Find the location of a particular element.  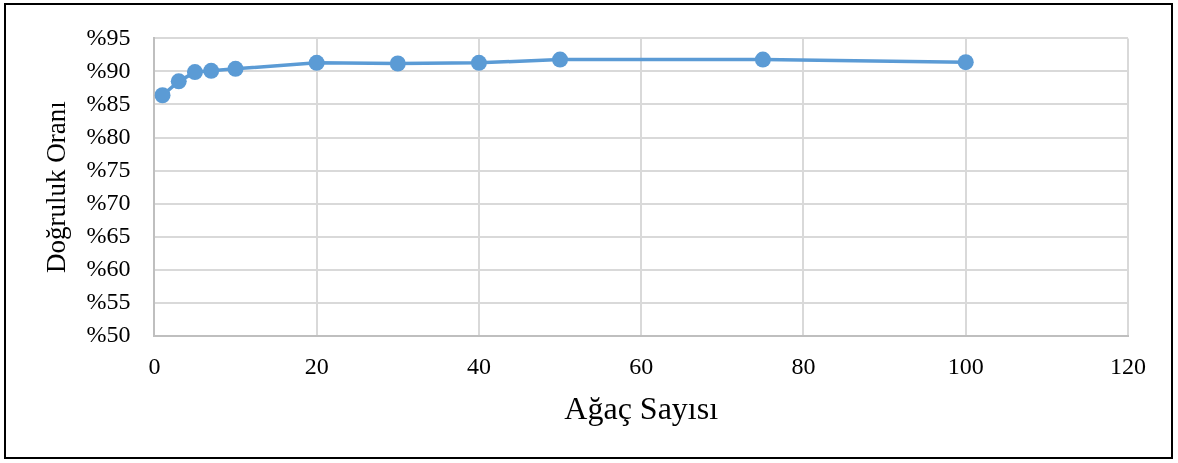

y-tick-label: %75 is located at coordinates (108, 168).